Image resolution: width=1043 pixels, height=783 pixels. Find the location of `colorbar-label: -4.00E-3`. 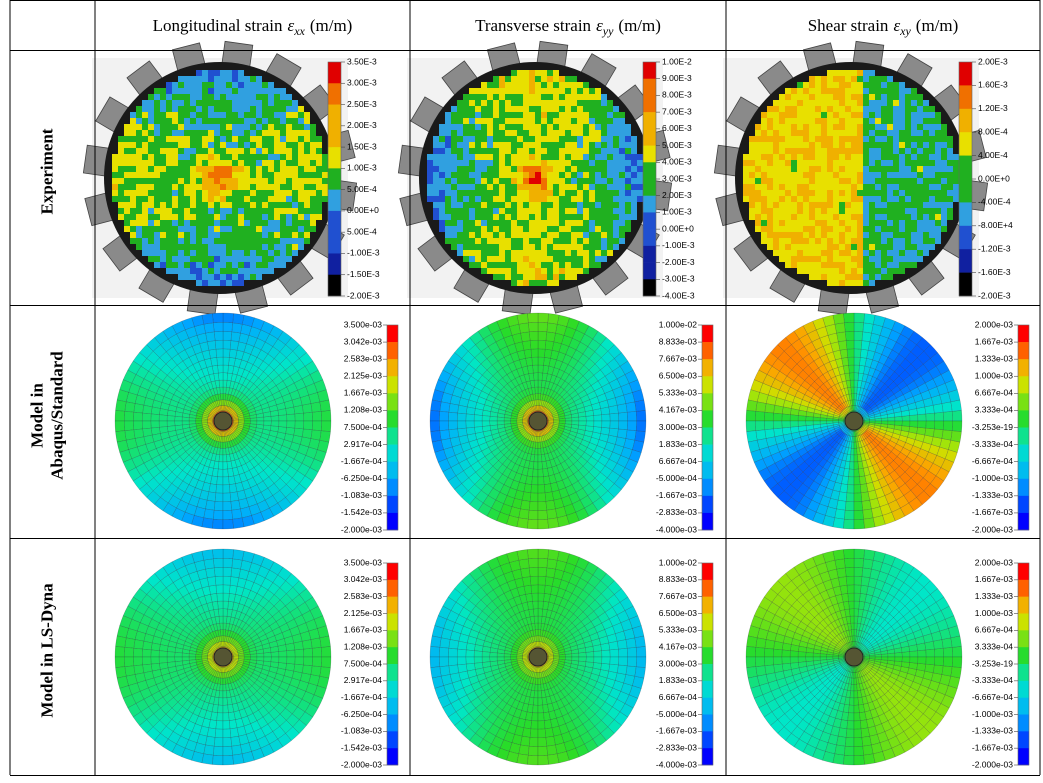

colorbar-label: -4.00E-3 is located at coordinates (678, 295).